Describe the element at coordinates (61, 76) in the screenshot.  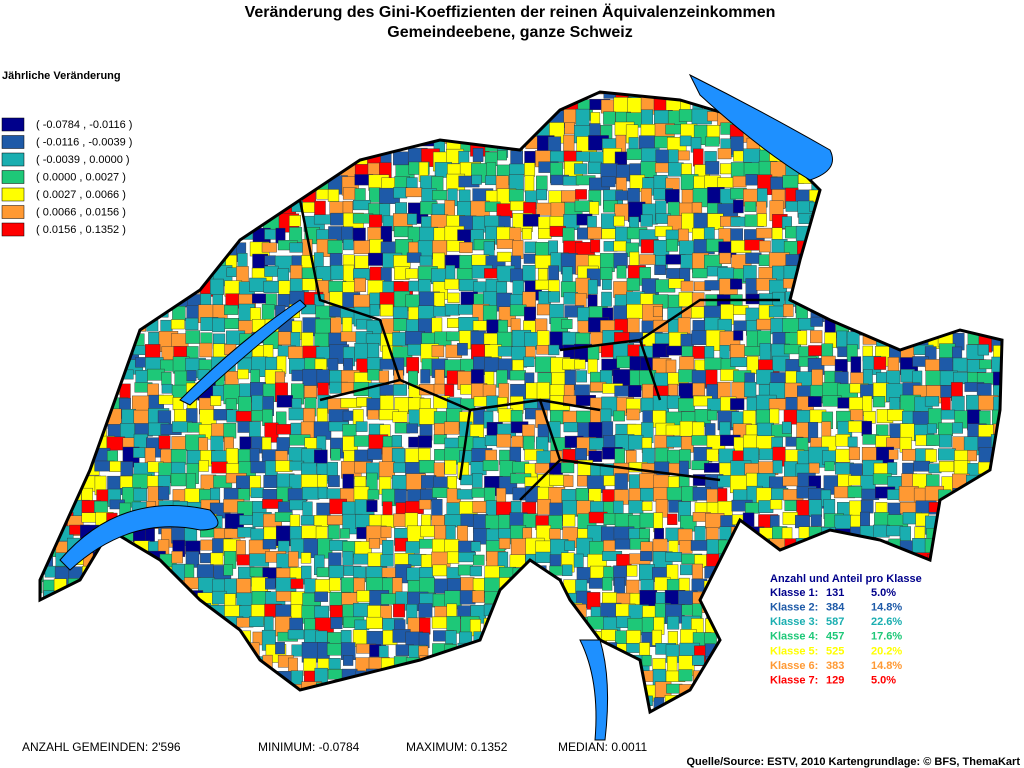
I see `legend-title: Jährliche Veränderung` at that location.